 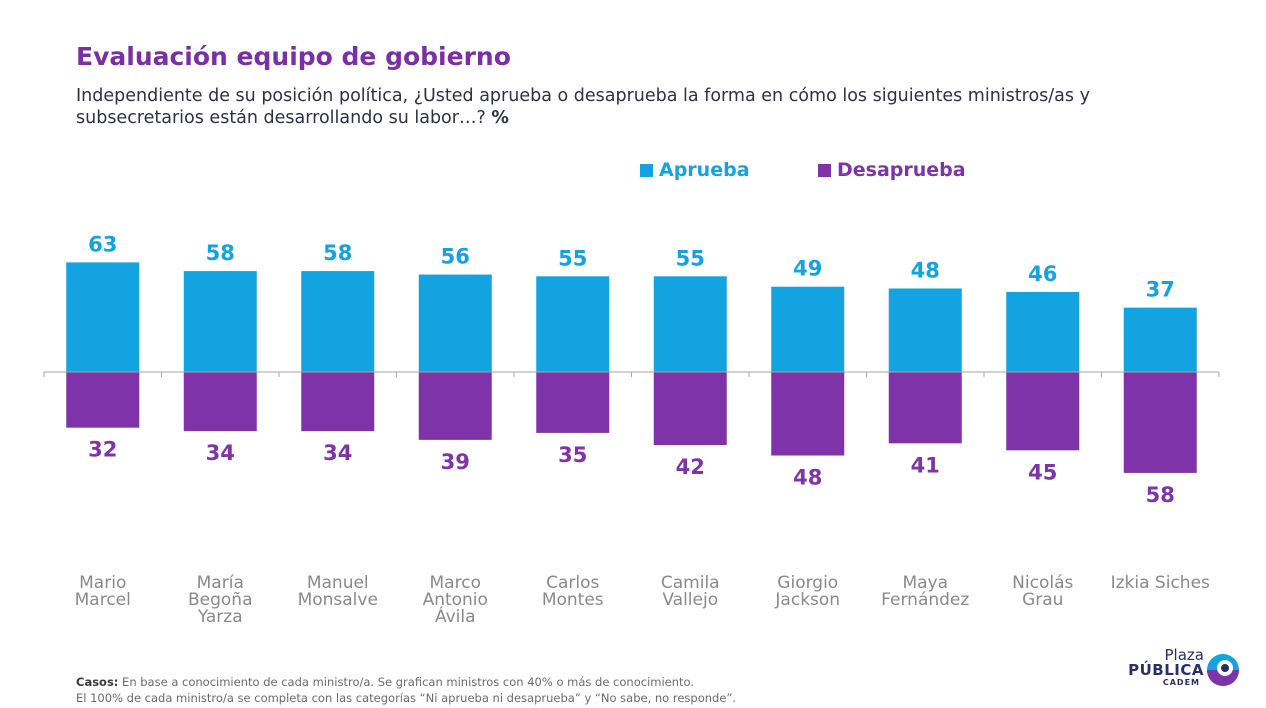 What do you see at coordinates (690, 600) in the screenshot?
I see `category-label: Vallejo` at bounding box center [690, 600].